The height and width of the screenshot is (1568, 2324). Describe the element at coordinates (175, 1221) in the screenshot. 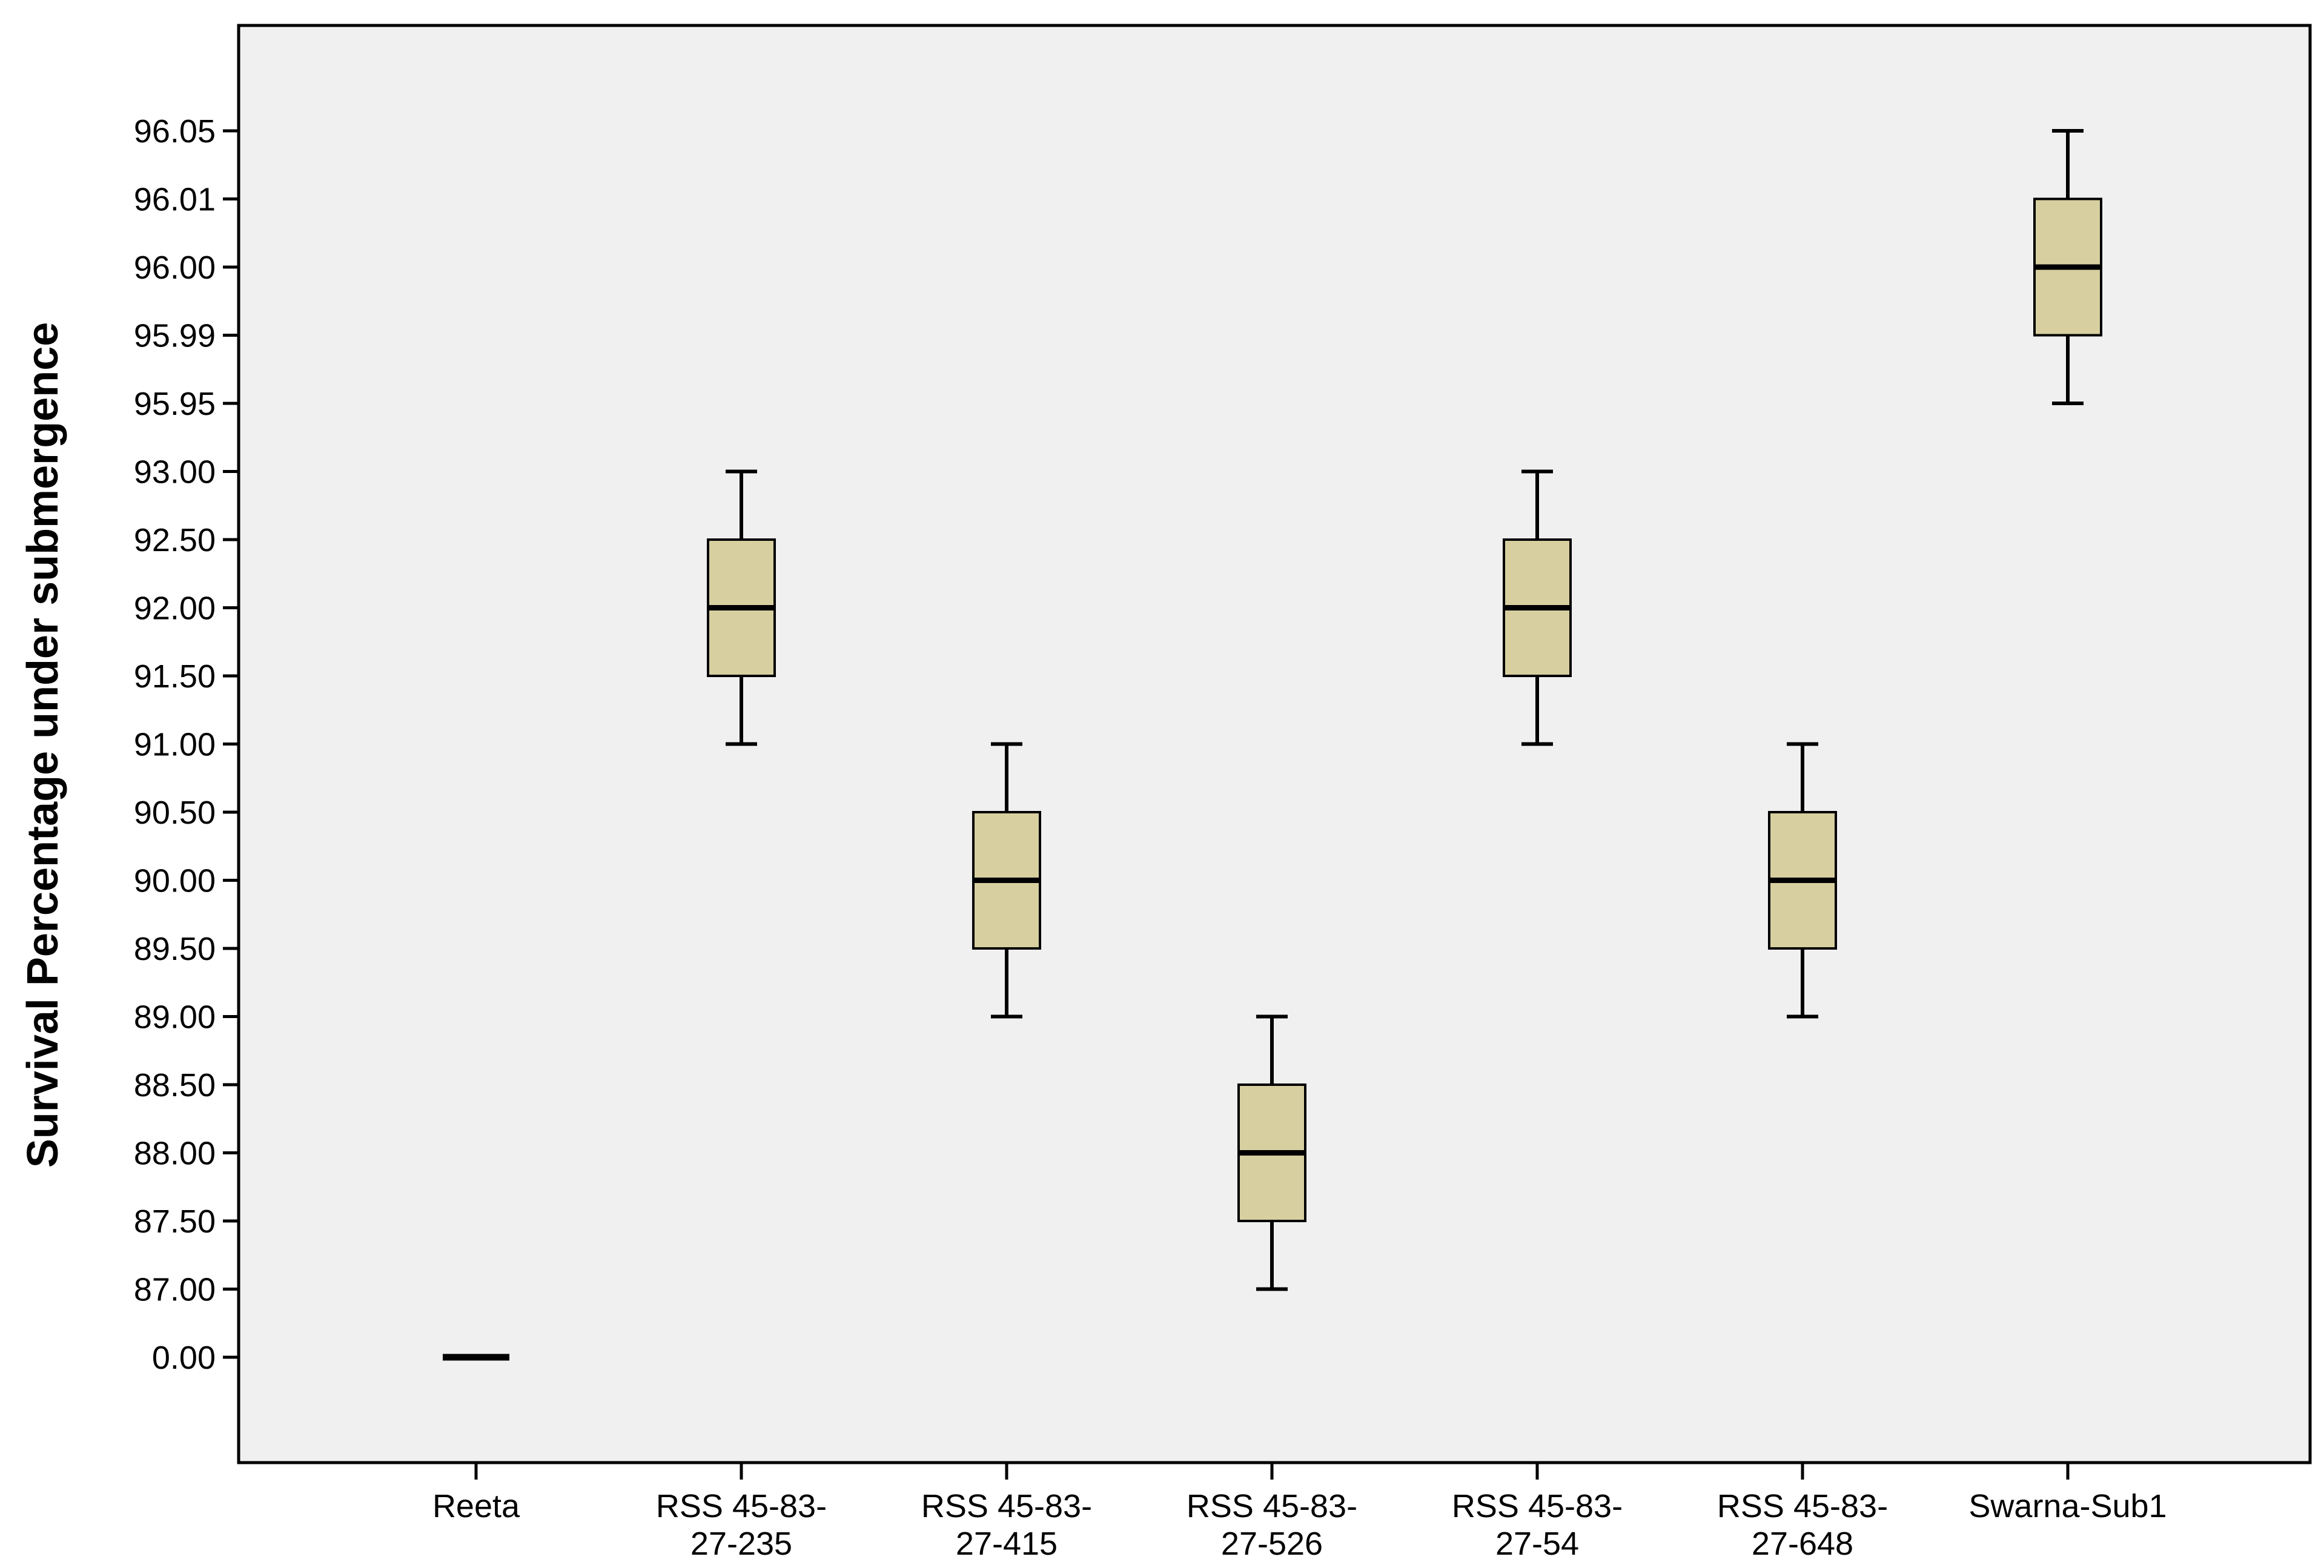

I see `y-tick-label: 87.50` at that location.